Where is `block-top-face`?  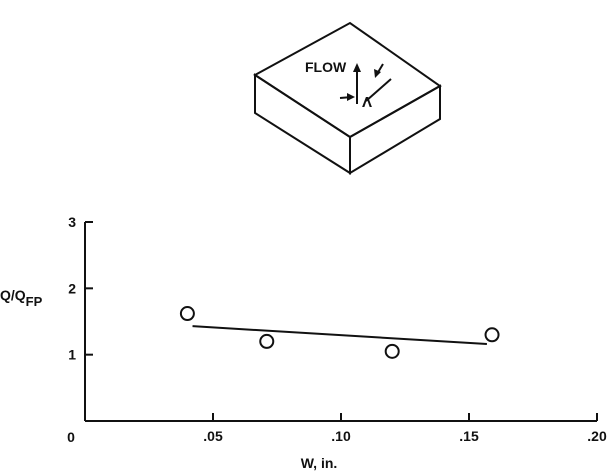
block-top-face is located at coordinates (347, 80).